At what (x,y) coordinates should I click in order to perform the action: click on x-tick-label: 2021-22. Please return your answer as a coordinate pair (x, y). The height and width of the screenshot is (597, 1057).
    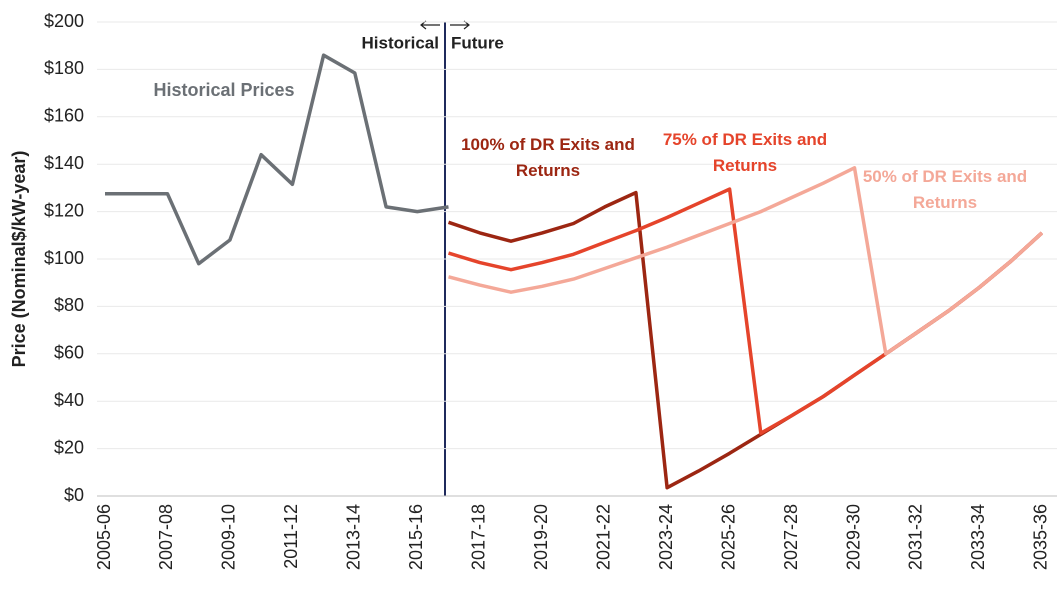
    Looking at the image, I should click on (603, 537).